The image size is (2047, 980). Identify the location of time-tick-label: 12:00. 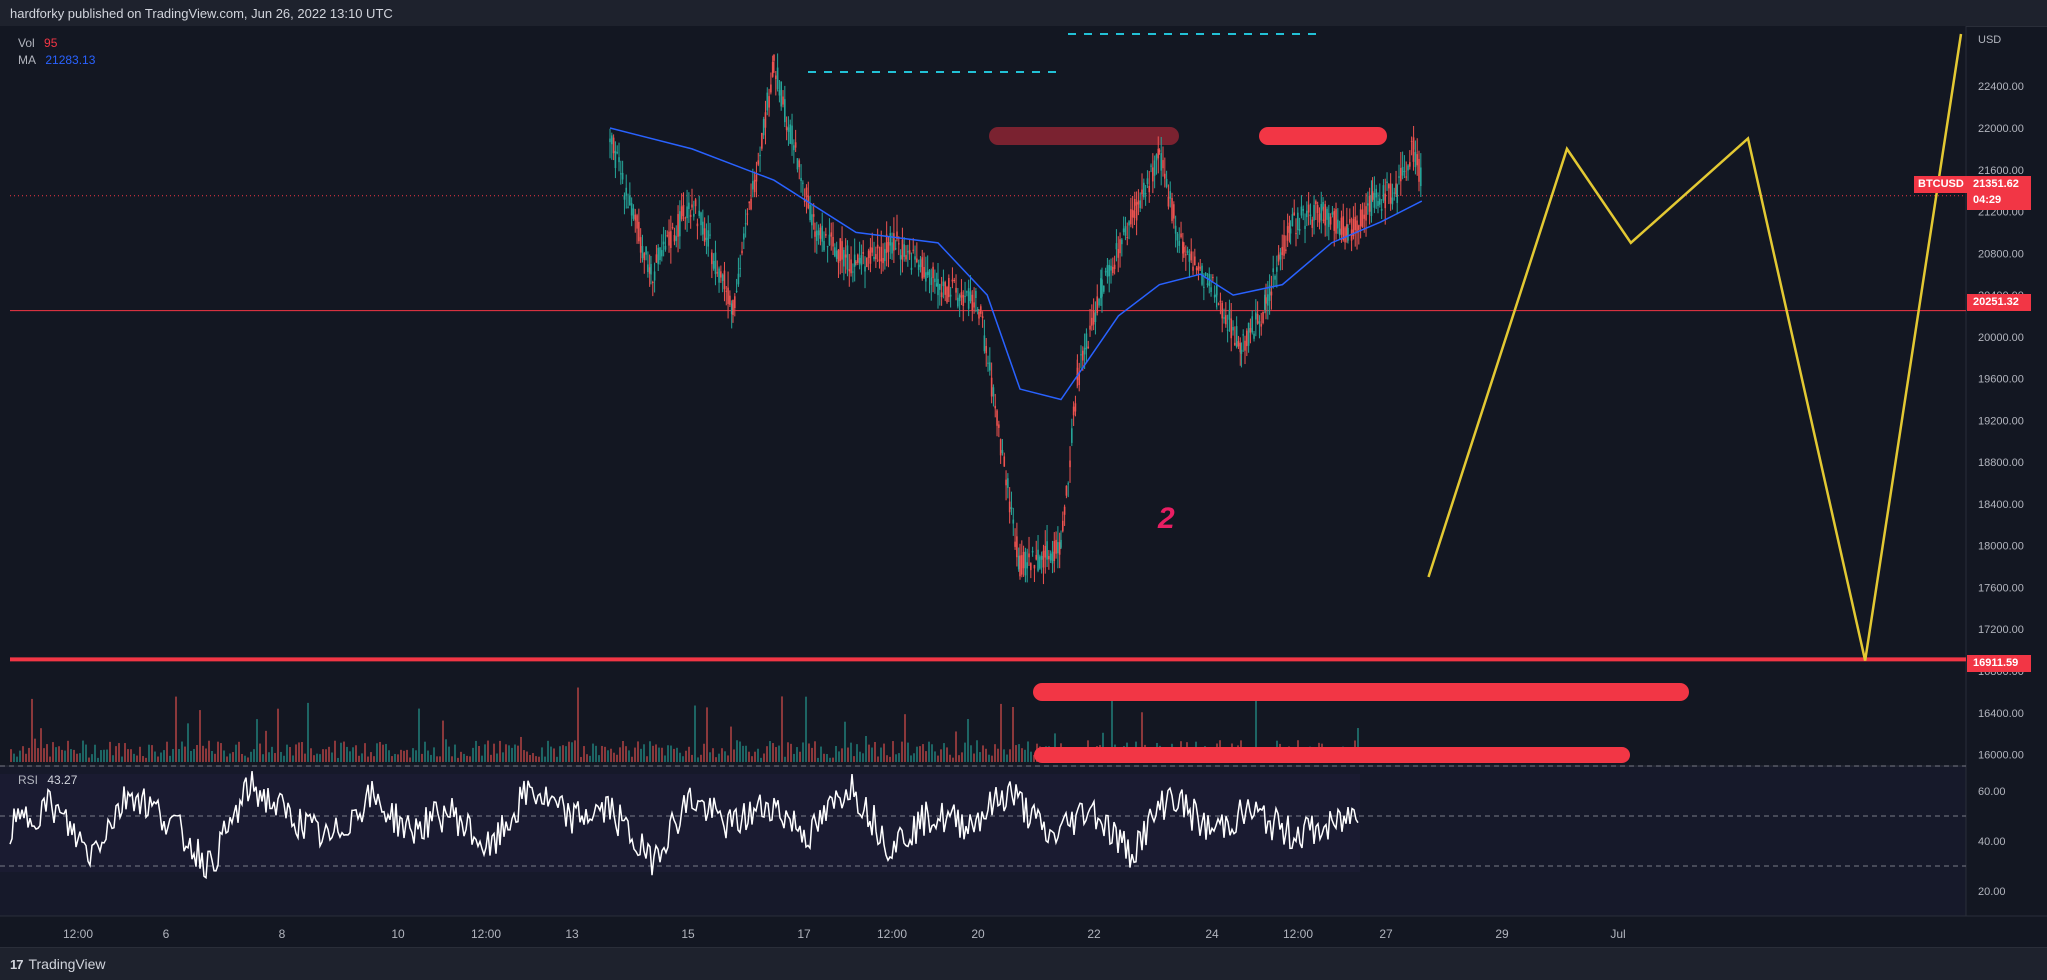
(892, 934).